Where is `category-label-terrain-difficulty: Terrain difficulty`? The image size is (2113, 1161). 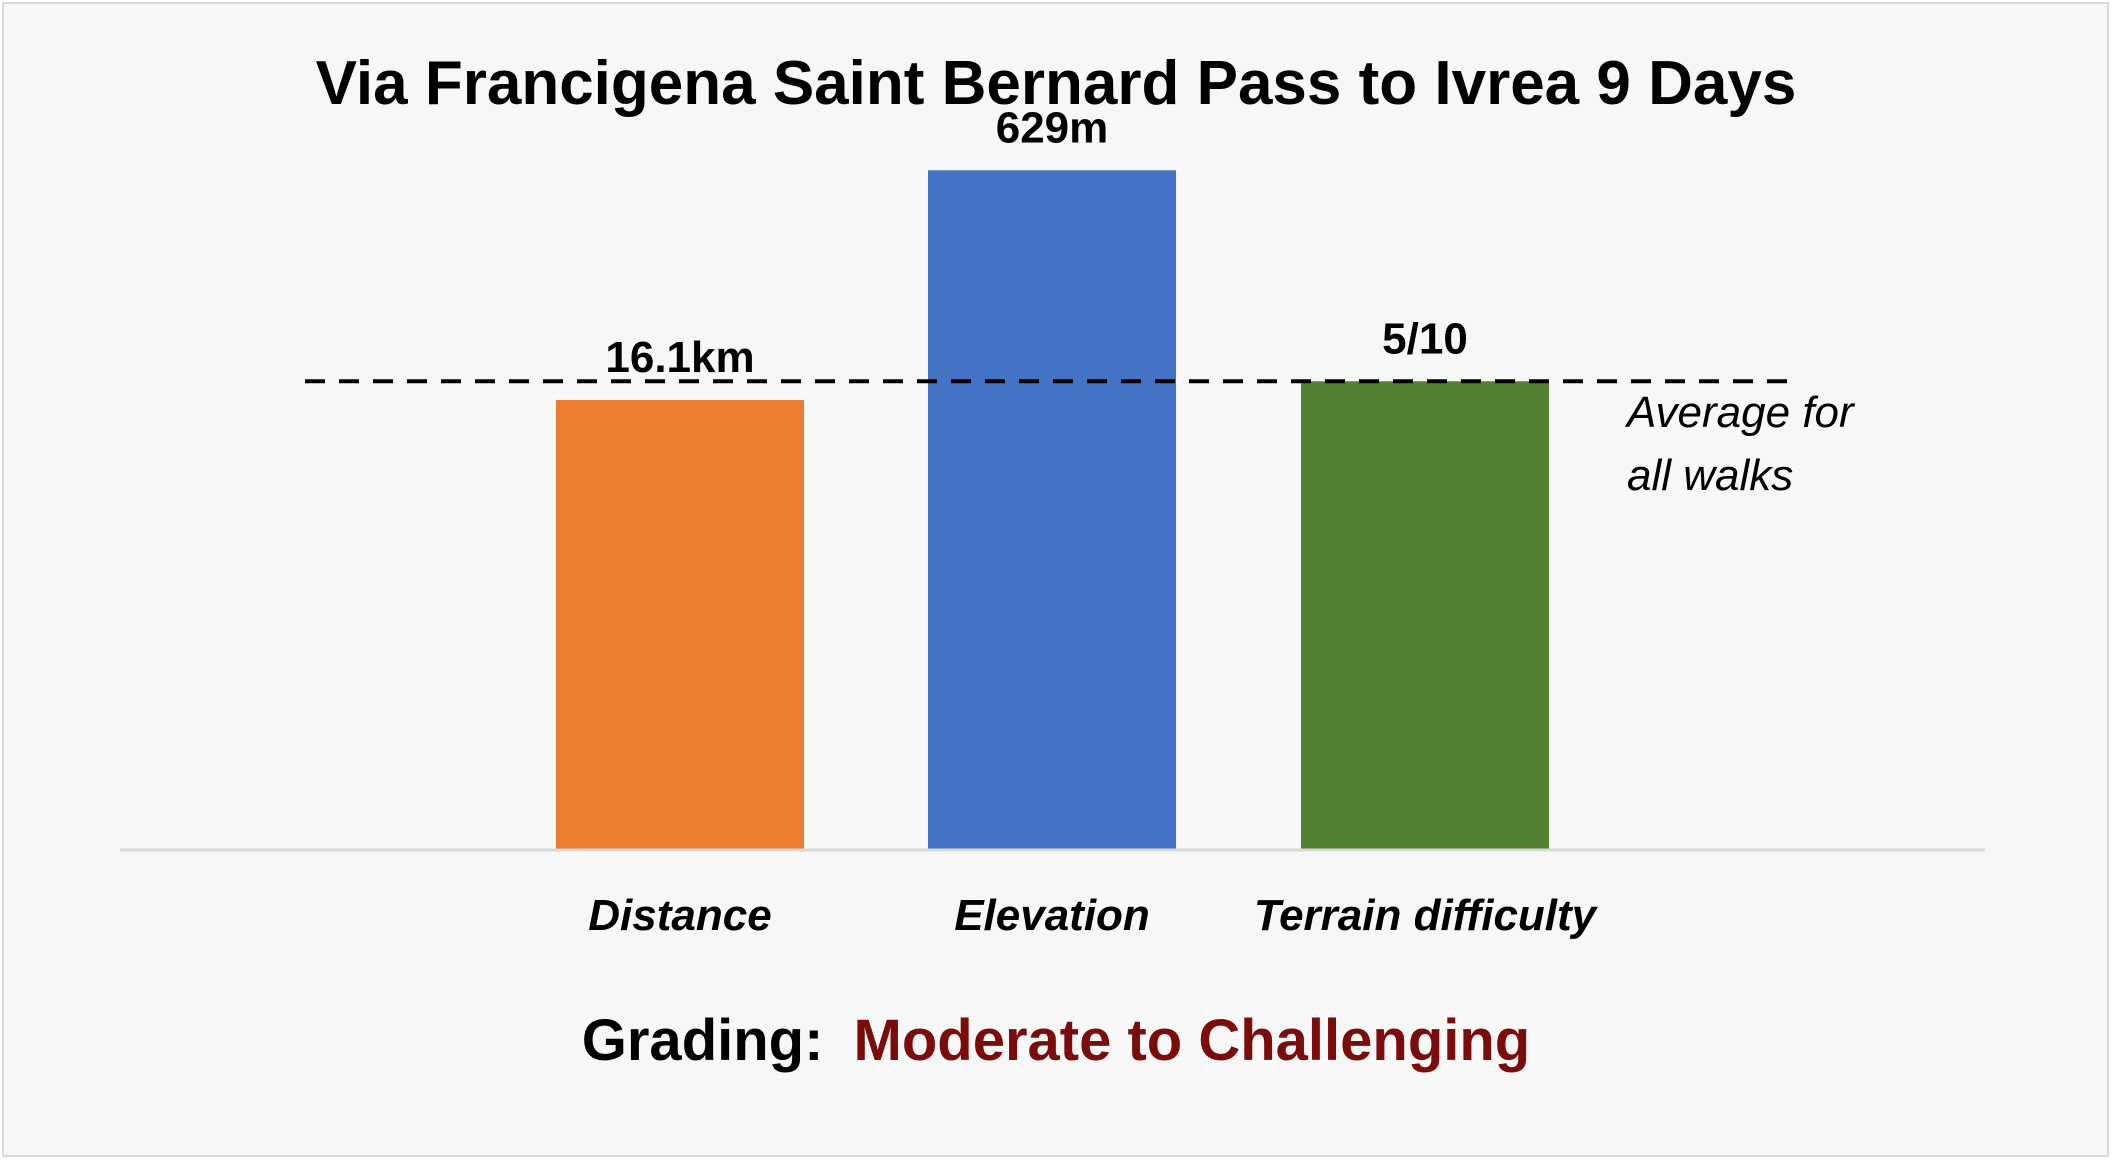 category-label-terrain-difficulty: Terrain difficulty is located at coordinates (1426, 915).